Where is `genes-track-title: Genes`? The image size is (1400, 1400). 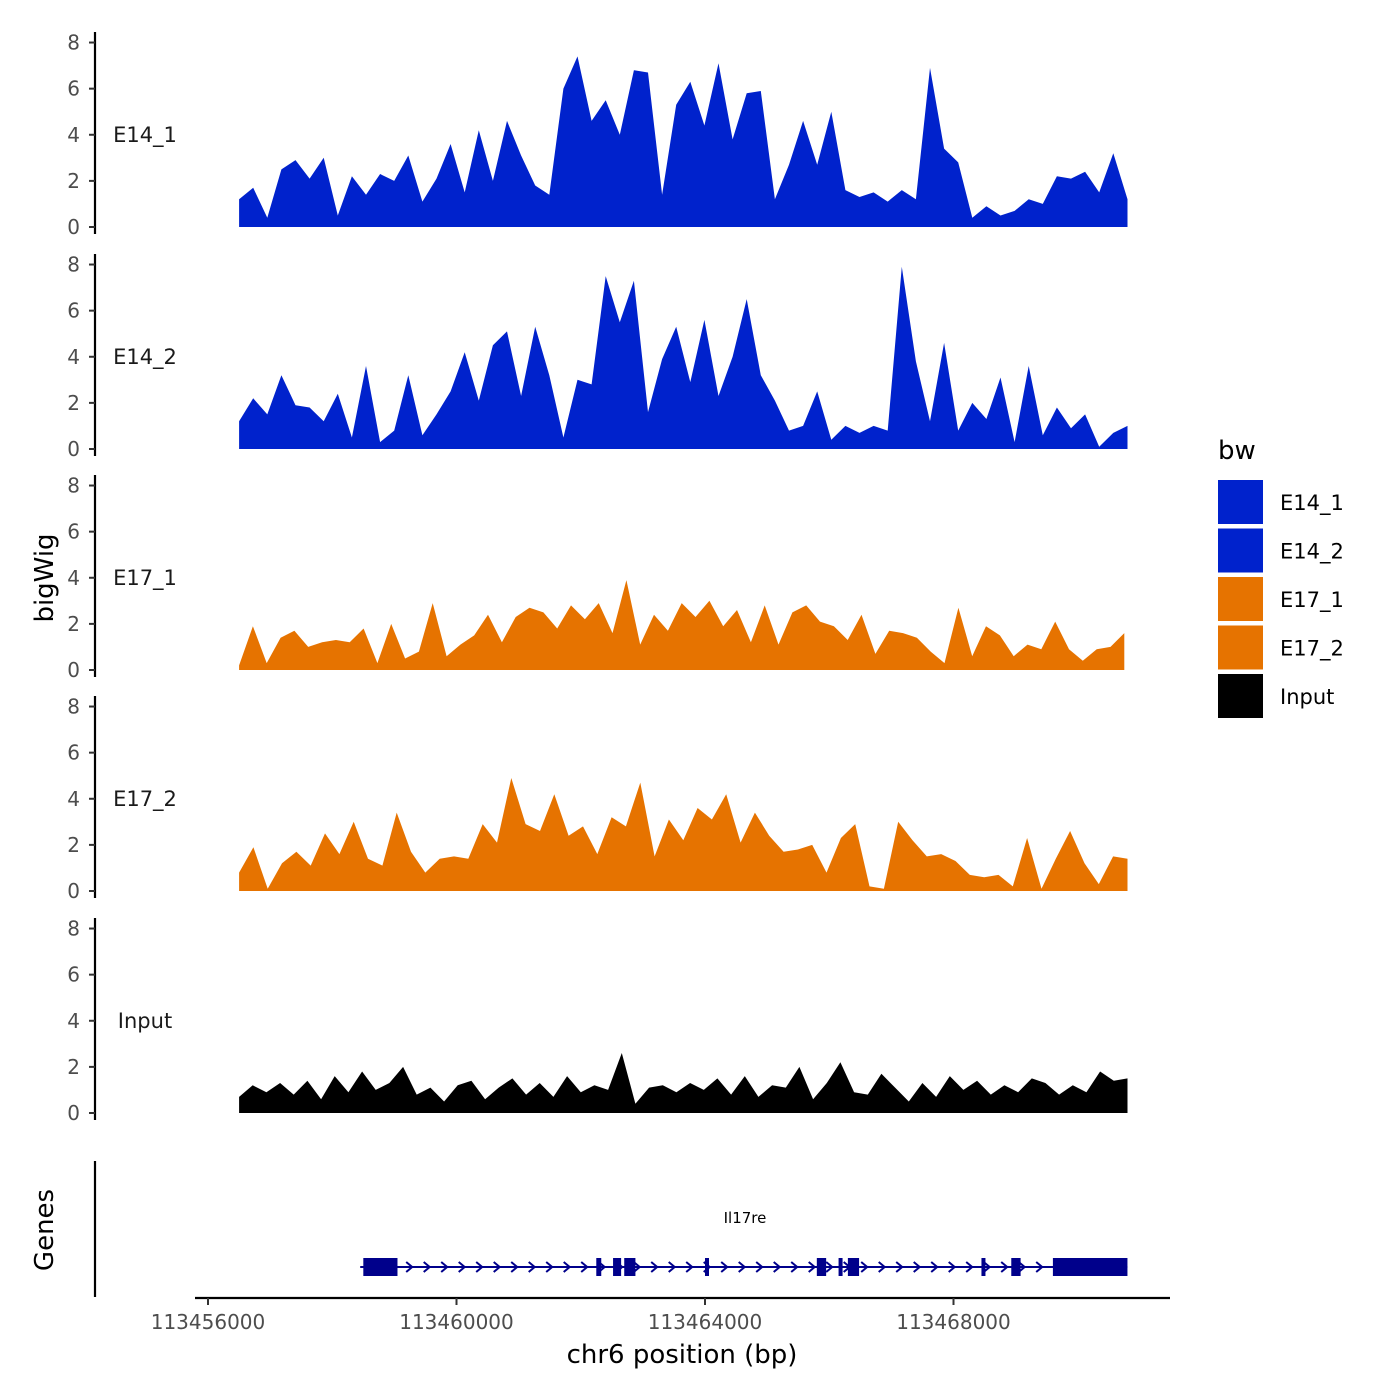 genes-track-title: Genes is located at coordinates (45, 1230).